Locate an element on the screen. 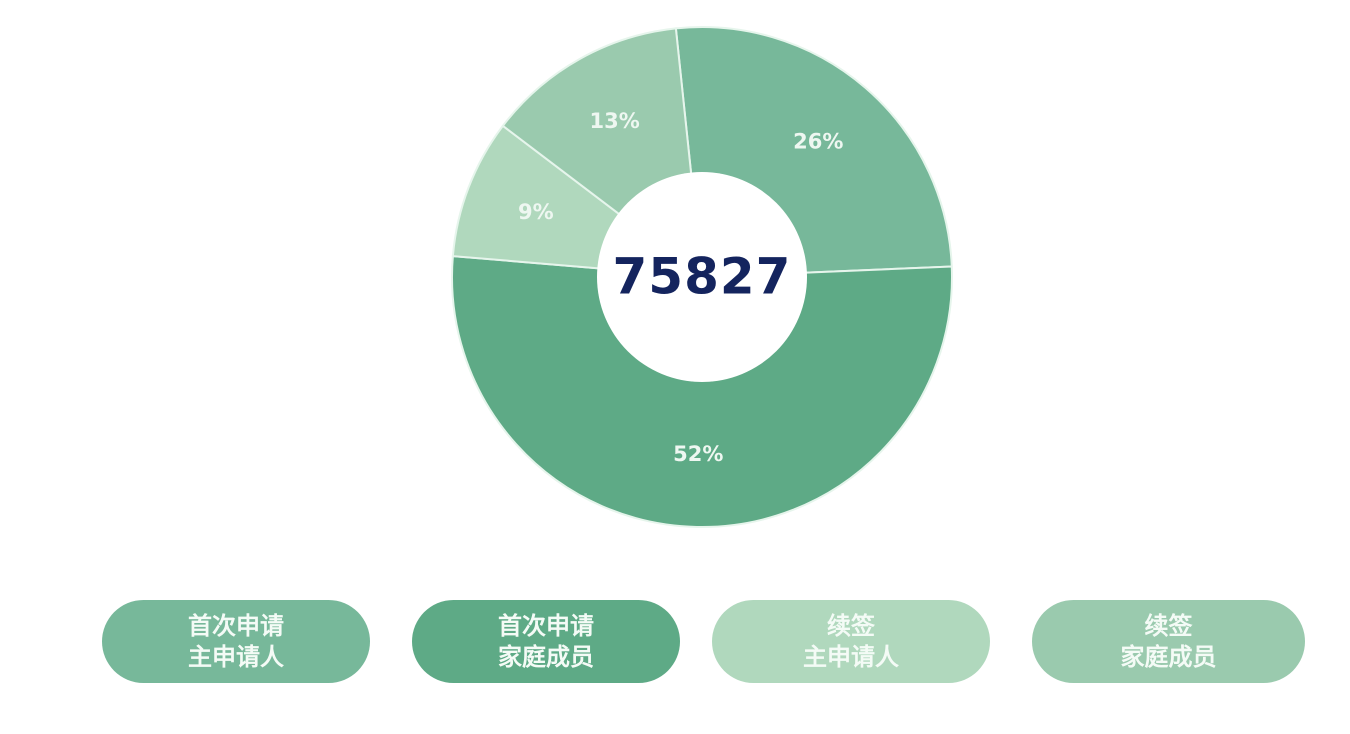  slice-label: 26% is located at coordinates (818, 141).